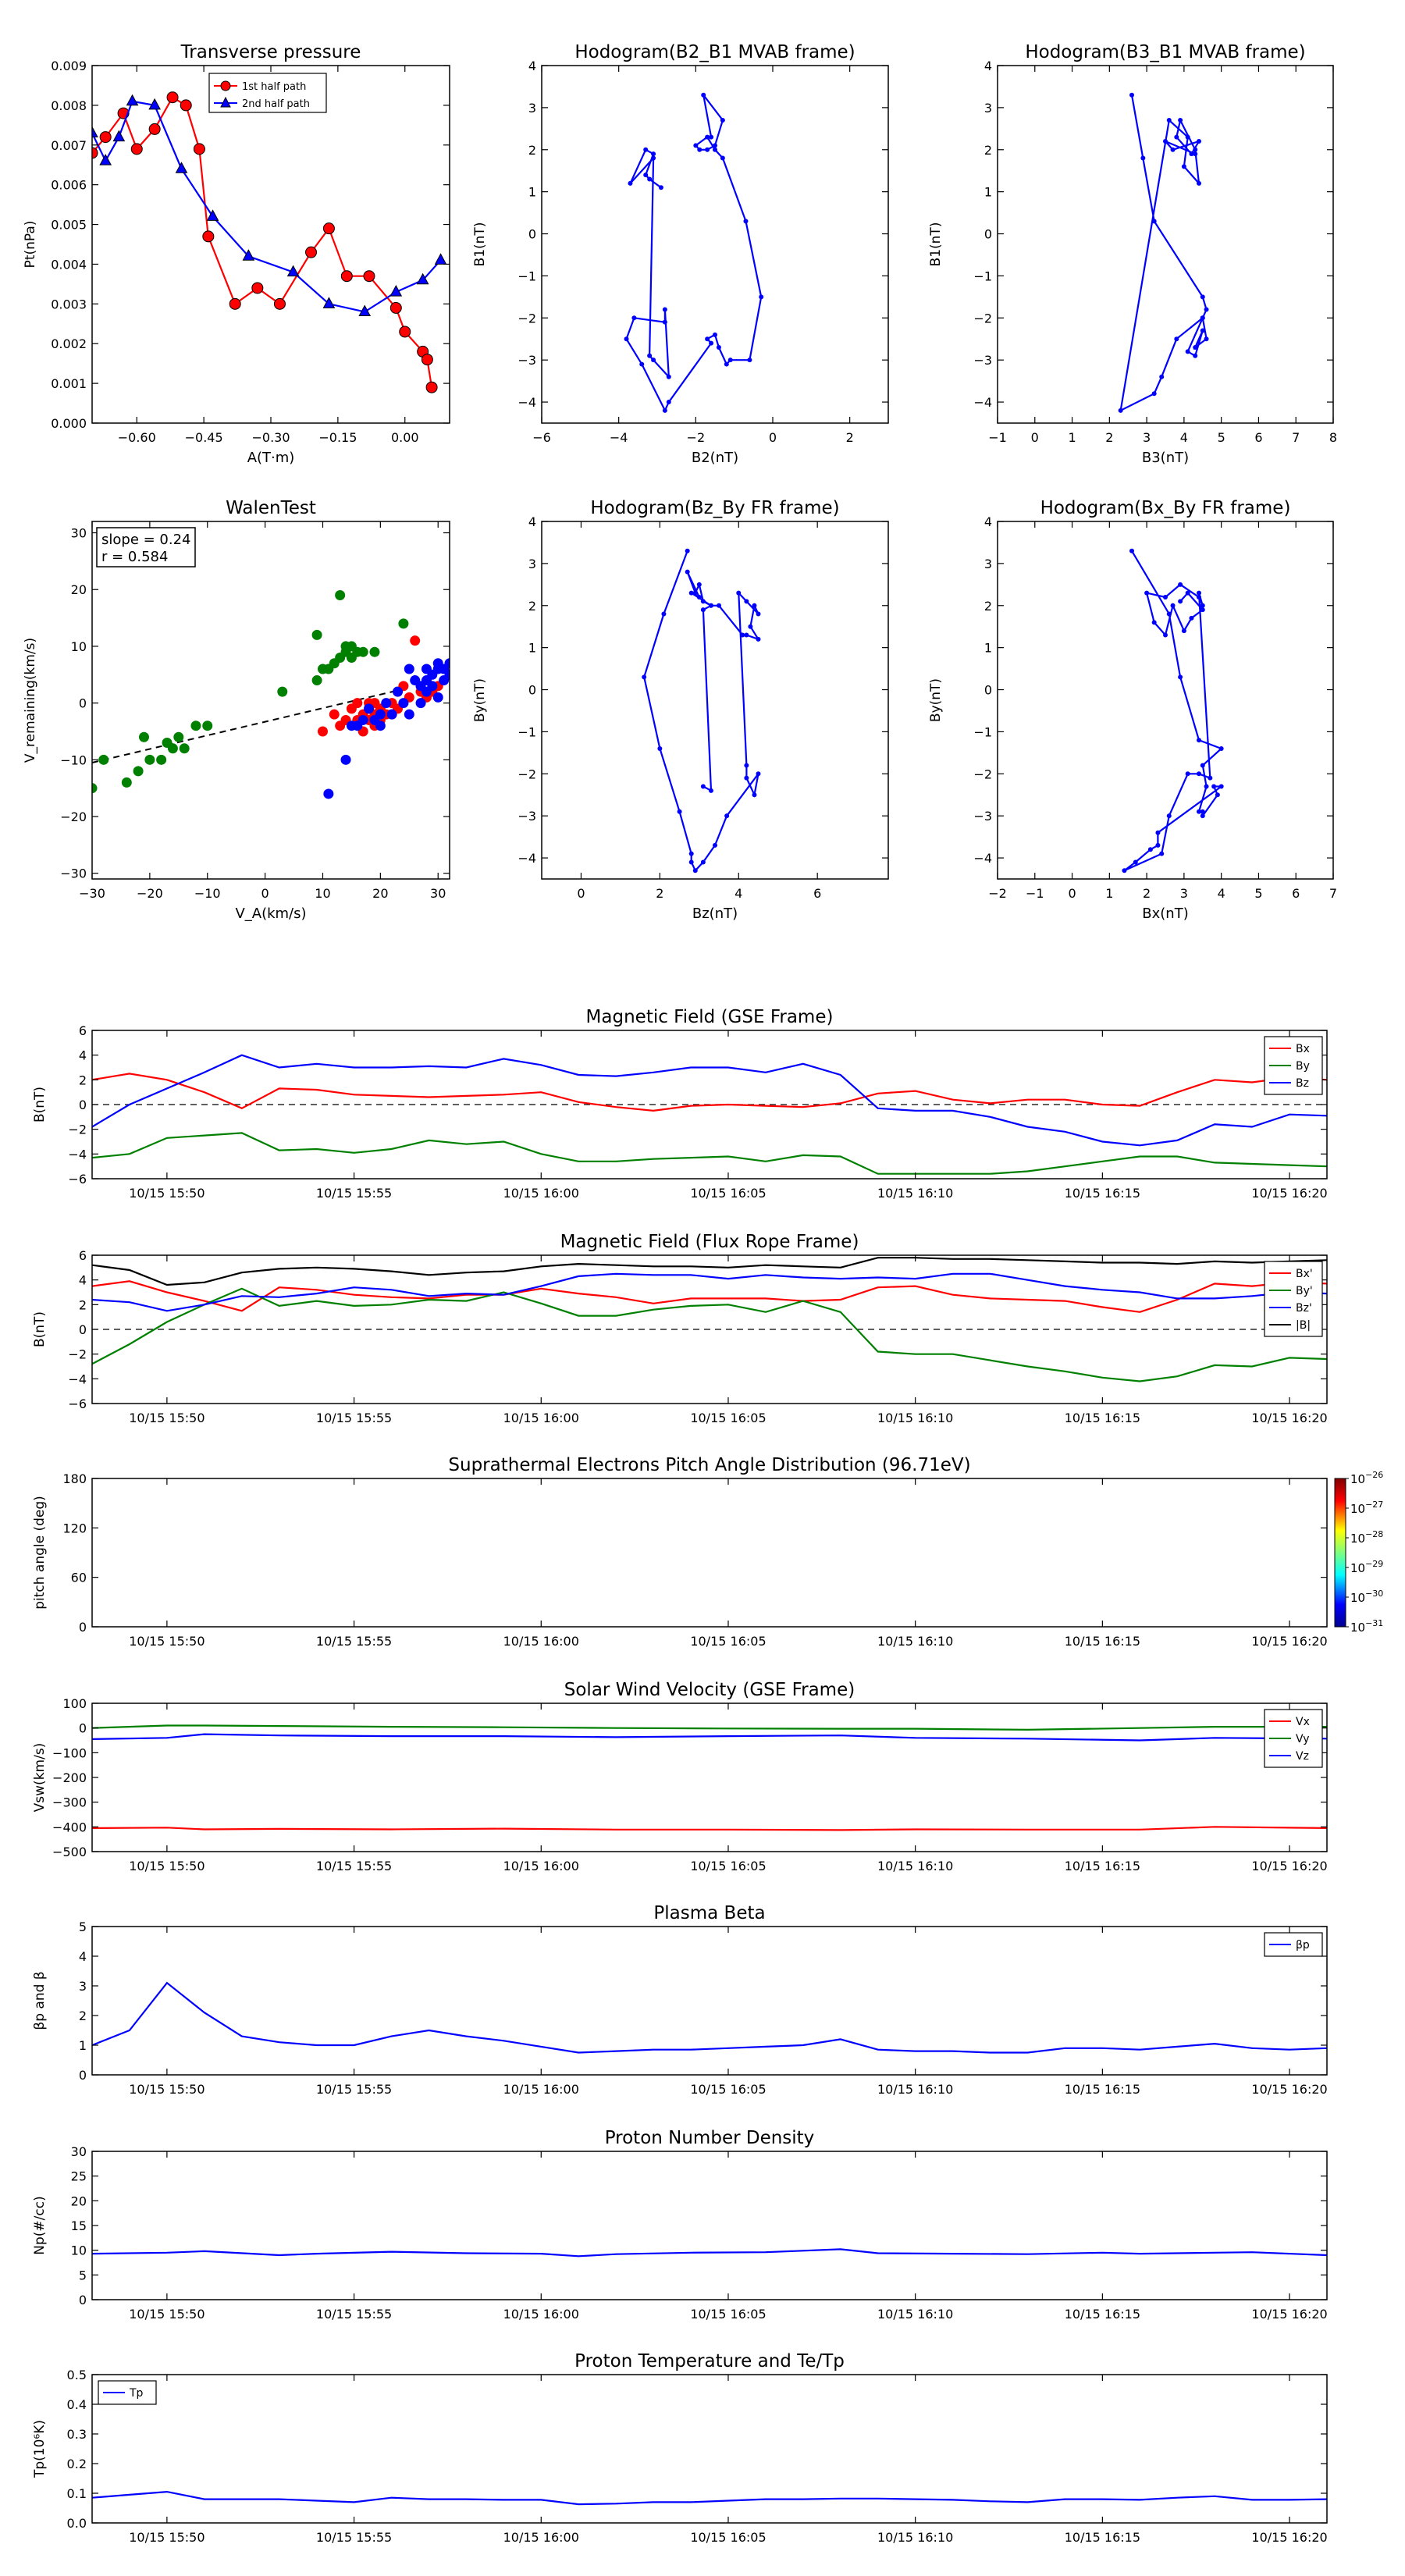 This screenshot has width=1405, height=2576. What do you see at coordinates (137, 437) in the screenshot?
I see `x-tick-label: −0.60` at bounding box center [137, 437].